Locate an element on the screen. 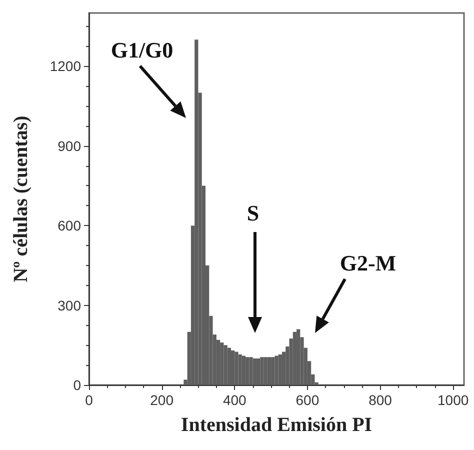 The image size is (474, 450). annotation: G2-M is located at coordinates (368, 263).